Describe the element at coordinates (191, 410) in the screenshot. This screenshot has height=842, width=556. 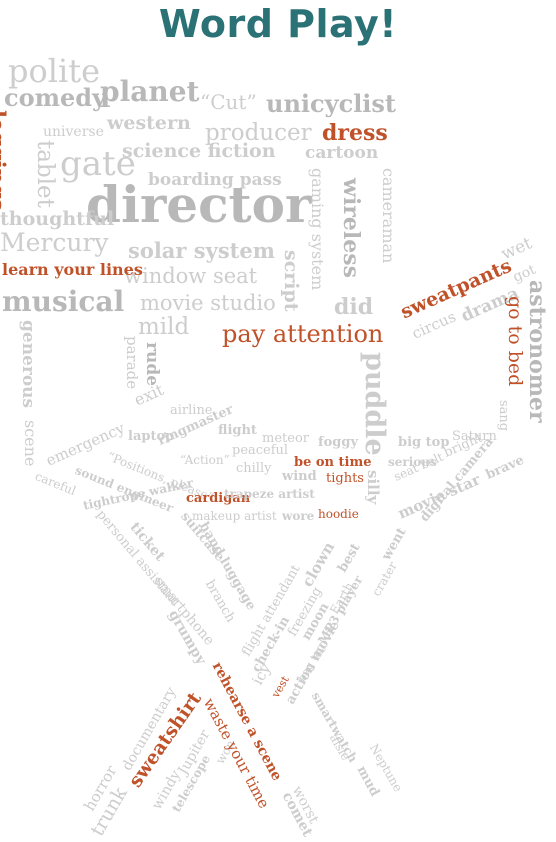
I see `word-airline: airline` at that location.